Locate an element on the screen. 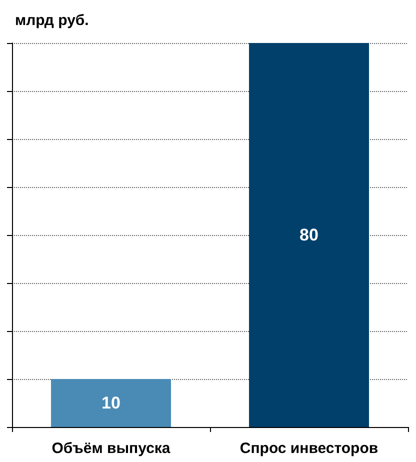 The width and height of the screenshot is (416, 462). chart-title: млрд руб. is located at coordinates (52, 20).